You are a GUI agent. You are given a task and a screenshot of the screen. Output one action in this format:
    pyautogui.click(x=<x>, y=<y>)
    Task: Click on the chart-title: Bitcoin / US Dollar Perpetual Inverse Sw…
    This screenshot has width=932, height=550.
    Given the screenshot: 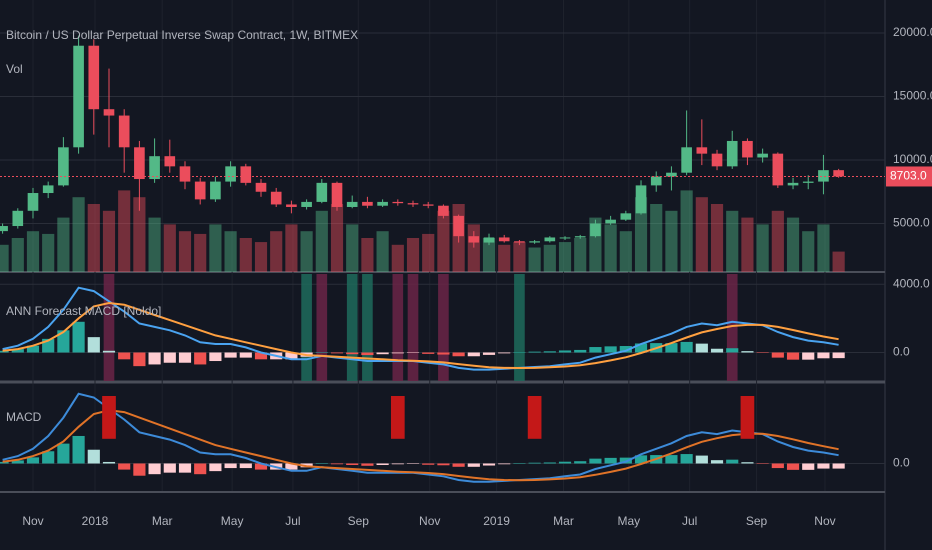 What is the action you would take?
    pyautogui.click(x=182, y=35)
    